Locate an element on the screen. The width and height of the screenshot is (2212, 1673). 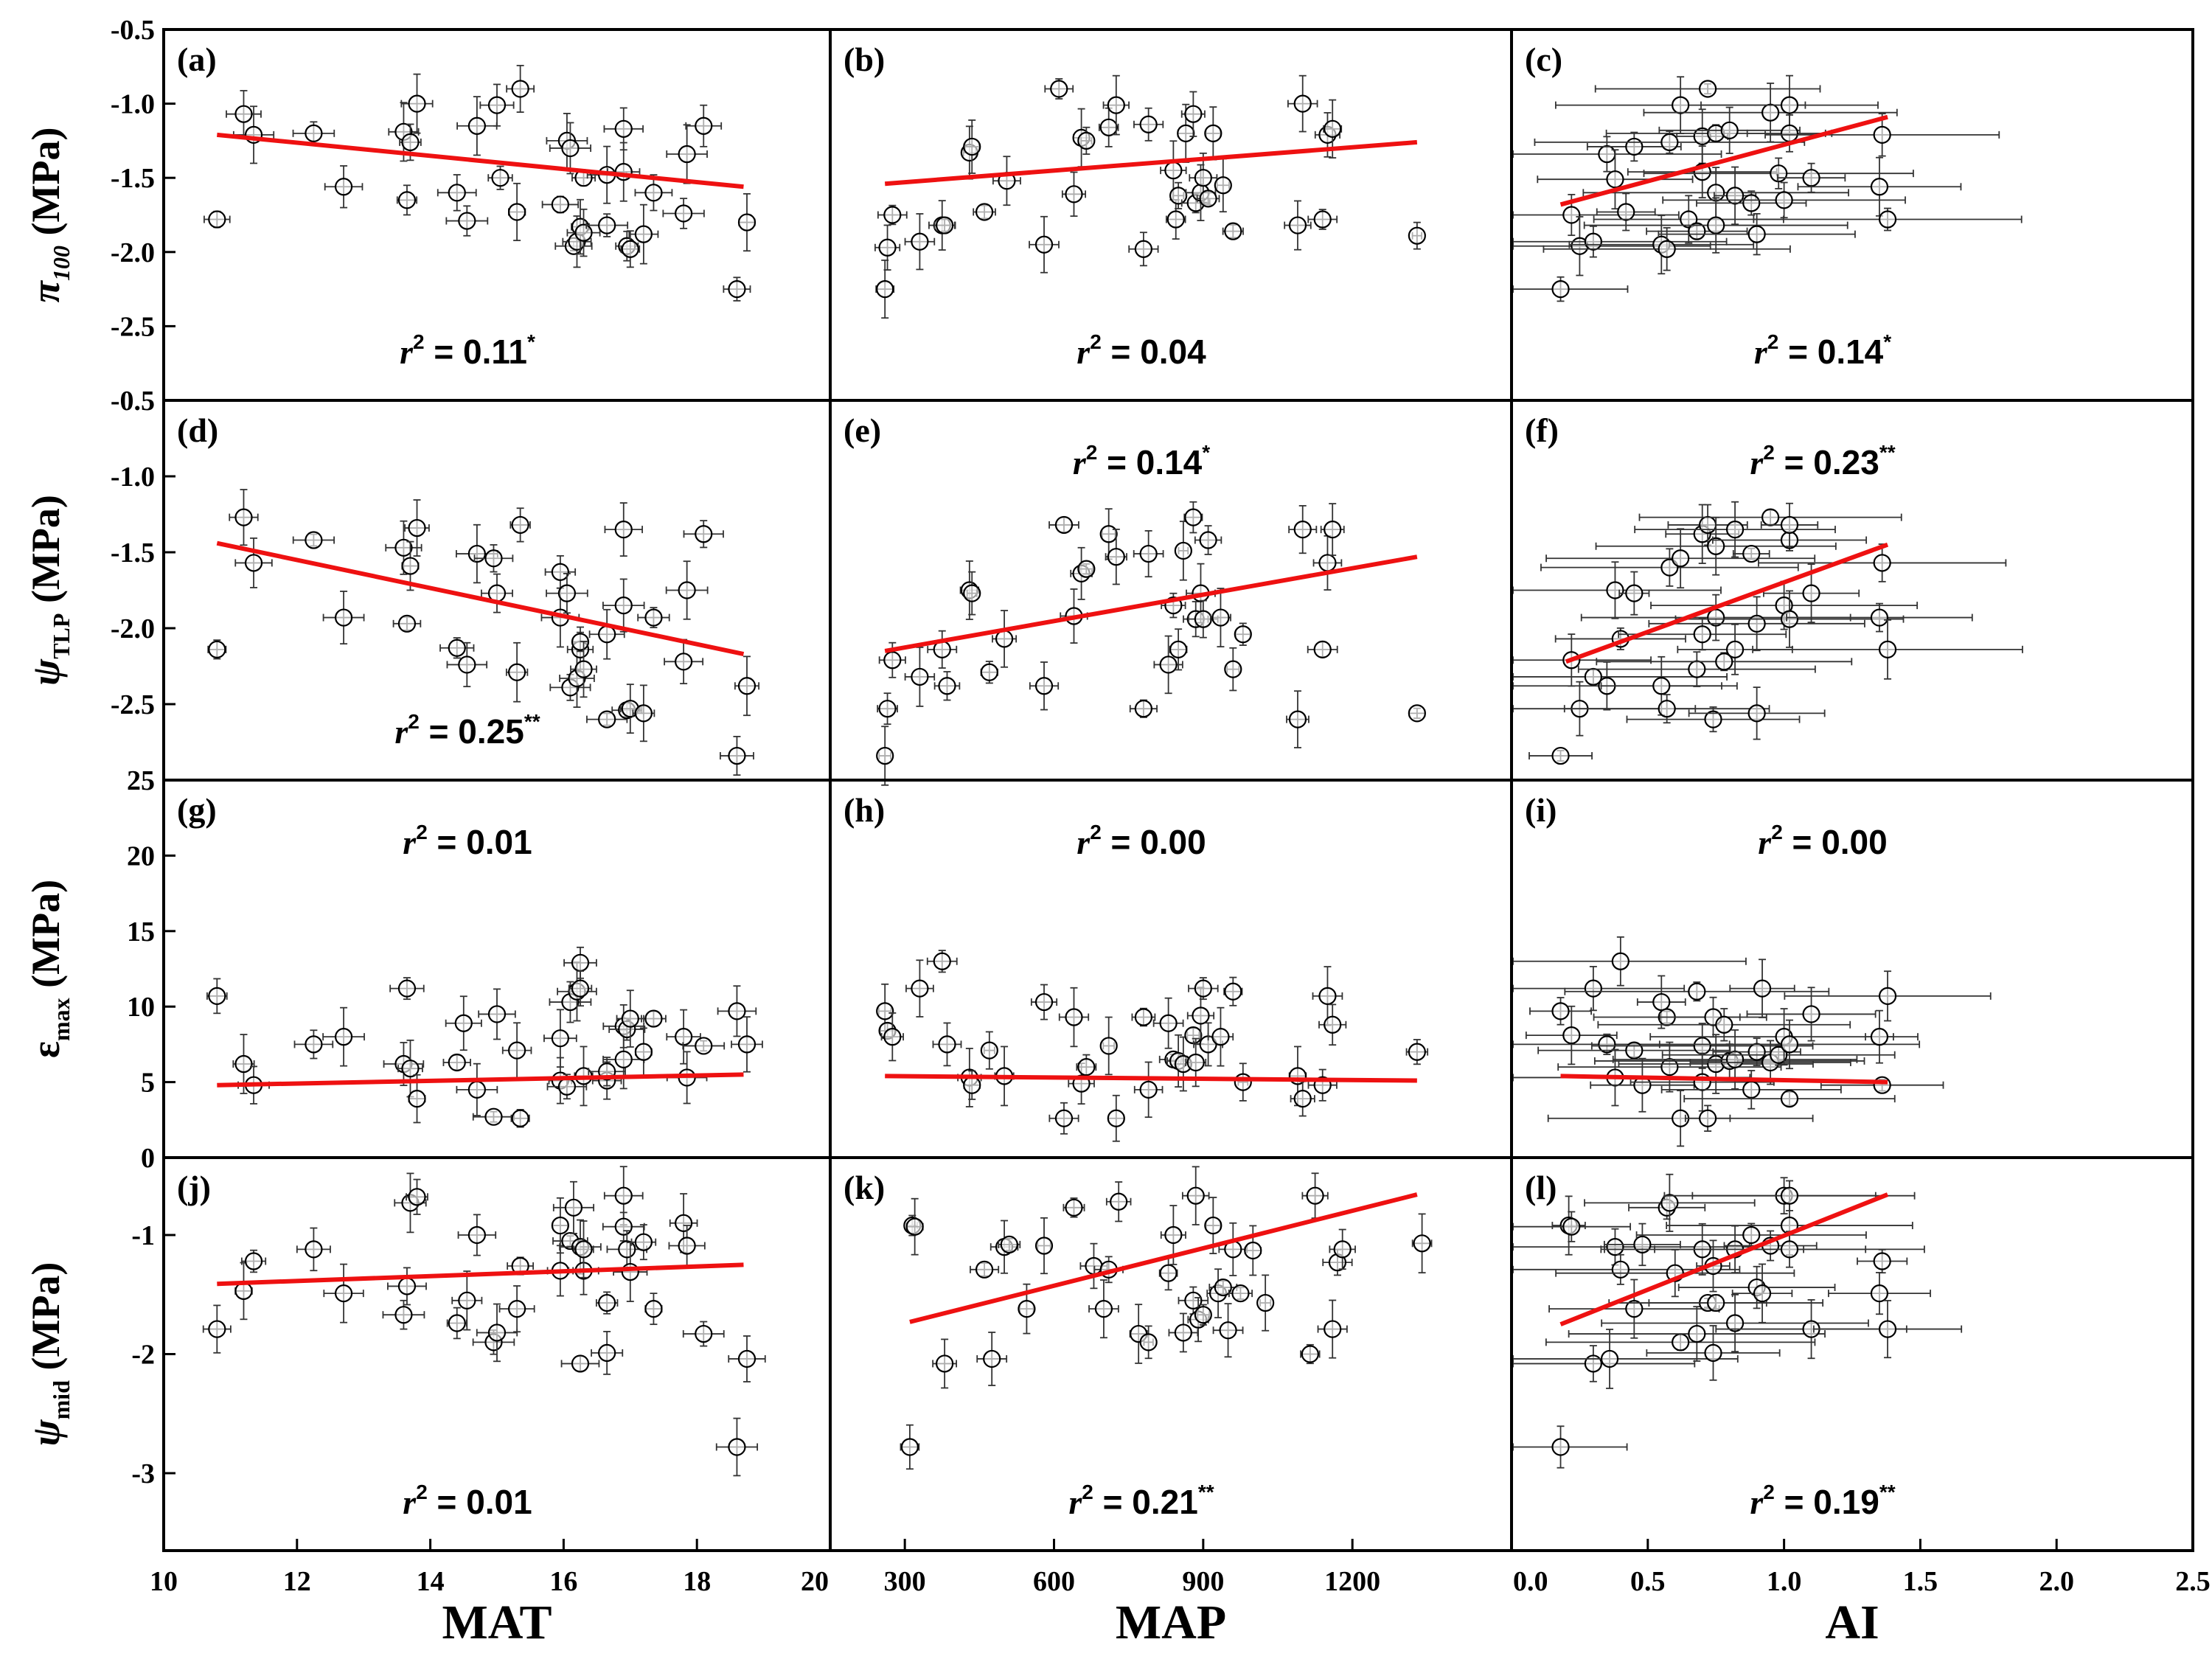
x-axis-label-mat: MAT is located at coordinates (497, 1623).